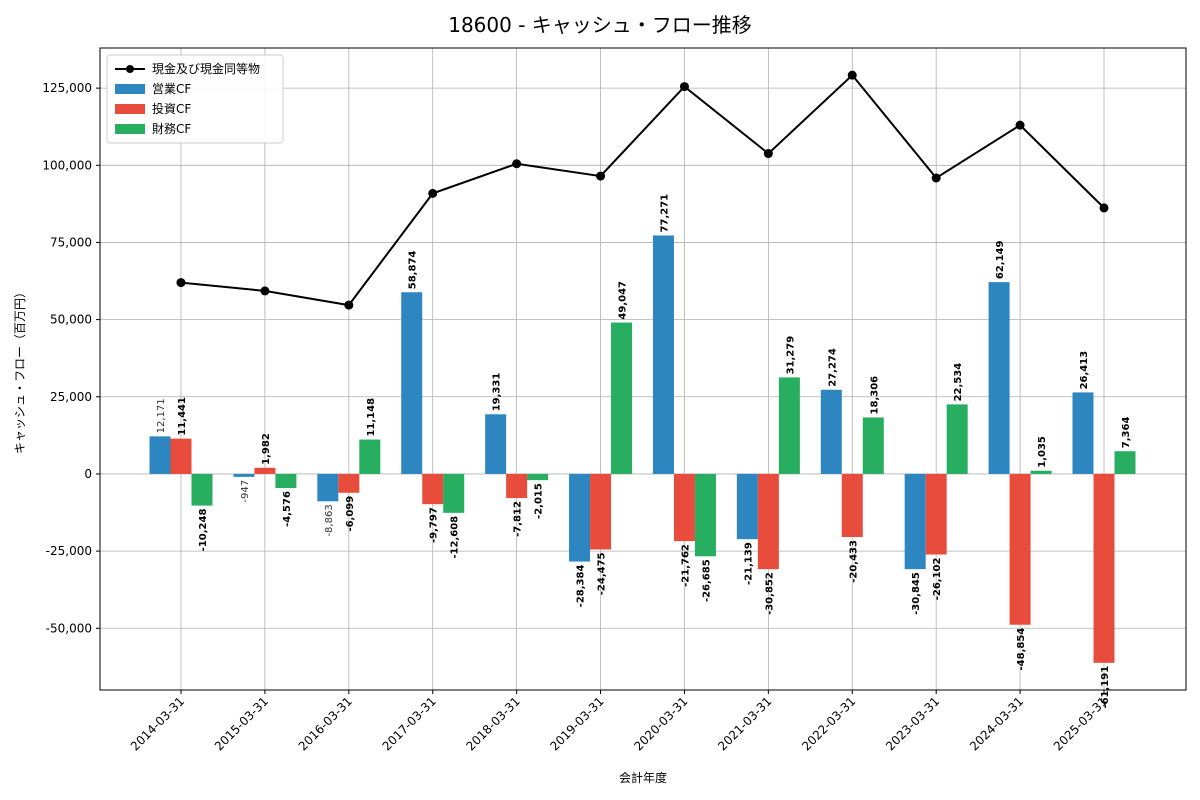 The width and height of the screenshot is (1200, 800). I want to click on bar-value-label: 12,171, so click(161, 415).